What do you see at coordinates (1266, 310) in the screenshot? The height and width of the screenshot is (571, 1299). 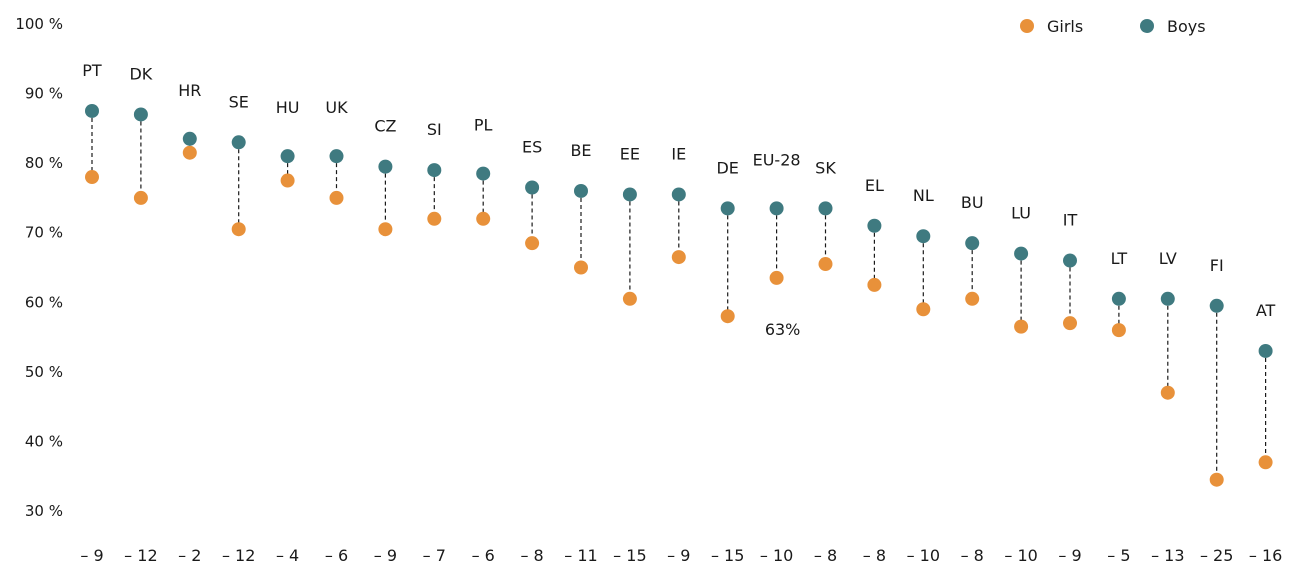 I see `country-label-at: AT` at bounding box center [1266, 310].